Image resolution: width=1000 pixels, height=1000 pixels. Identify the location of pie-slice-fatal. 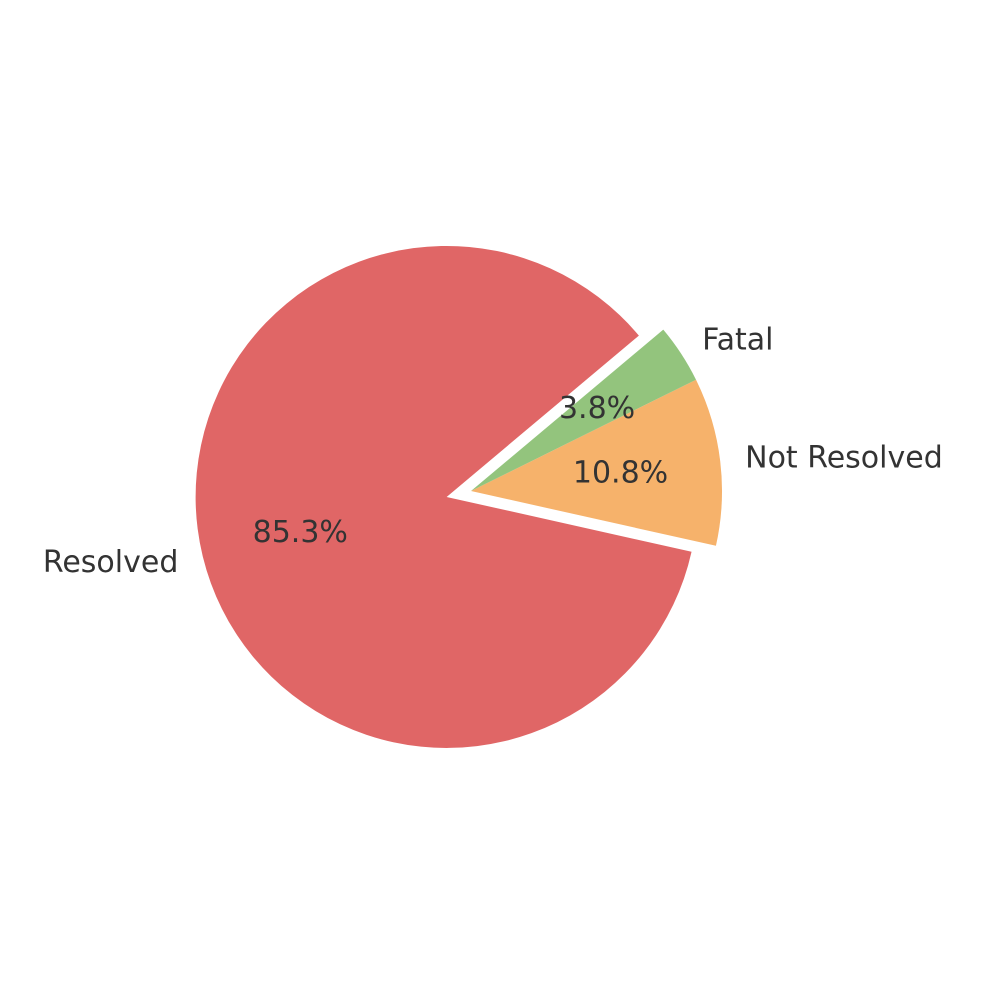
(584, 410).